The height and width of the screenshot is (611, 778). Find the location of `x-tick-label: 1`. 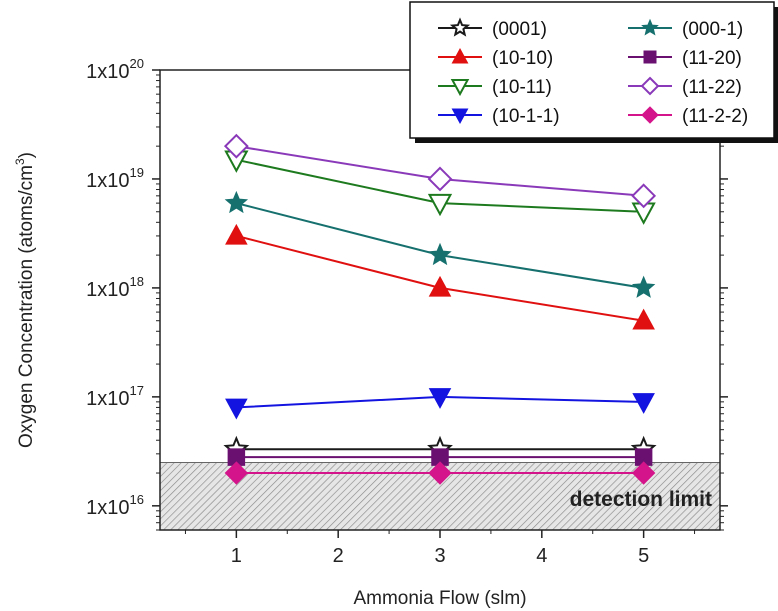

x-tick-label: 1 is located at coordinates (236, 556).